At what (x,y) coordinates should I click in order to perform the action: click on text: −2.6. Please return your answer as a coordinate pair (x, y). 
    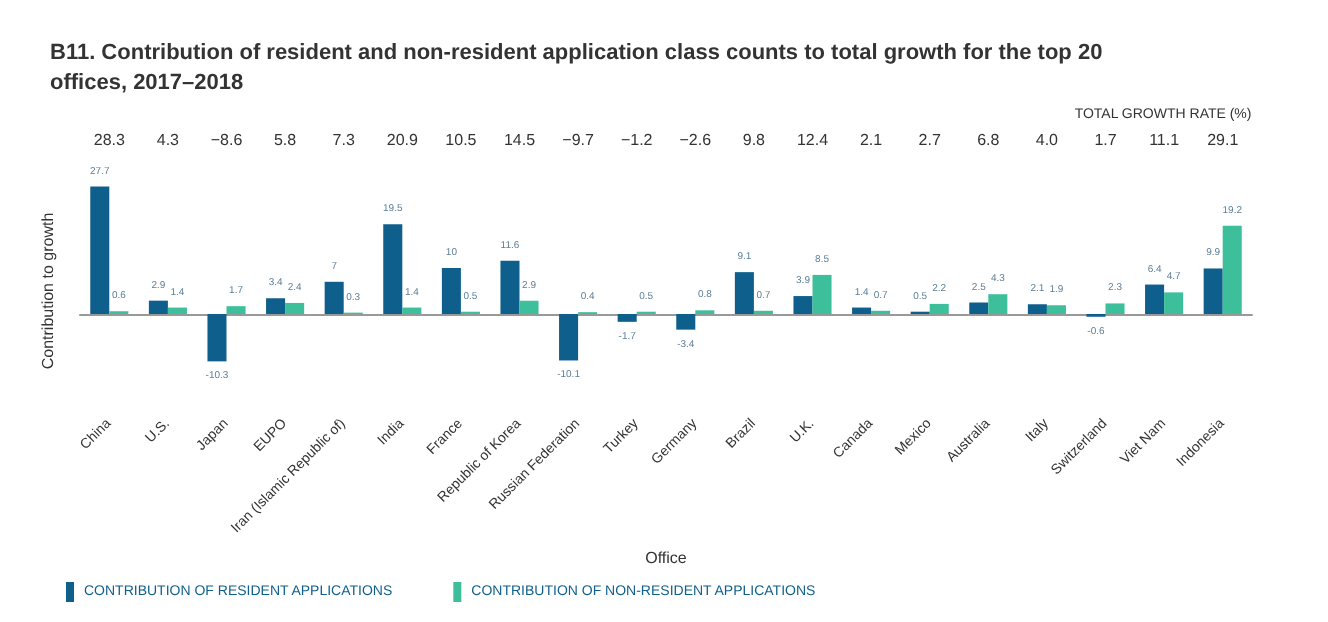
    Looking at the image, I should click on (696, 140).